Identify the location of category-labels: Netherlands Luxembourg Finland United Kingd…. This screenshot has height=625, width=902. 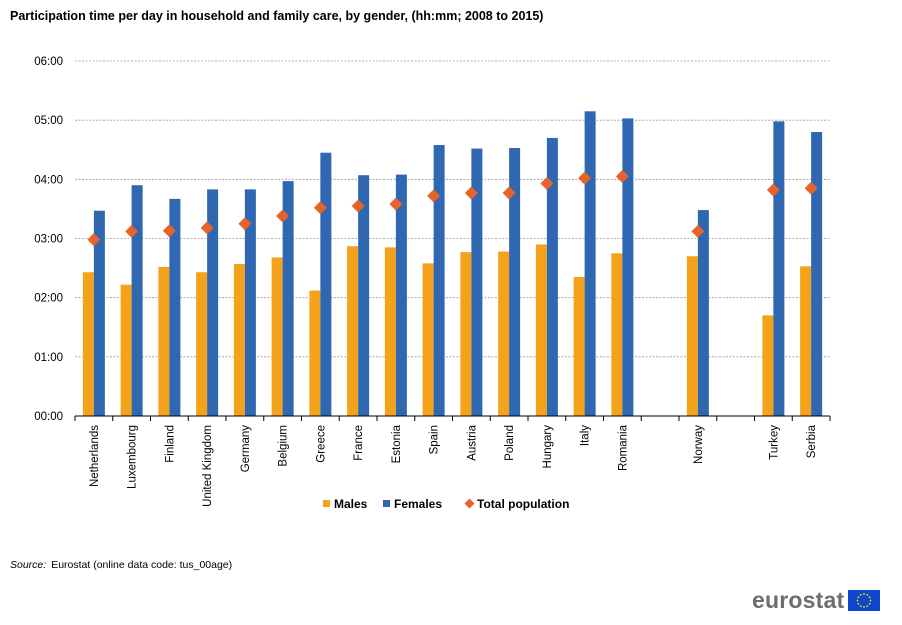
(453, 465).